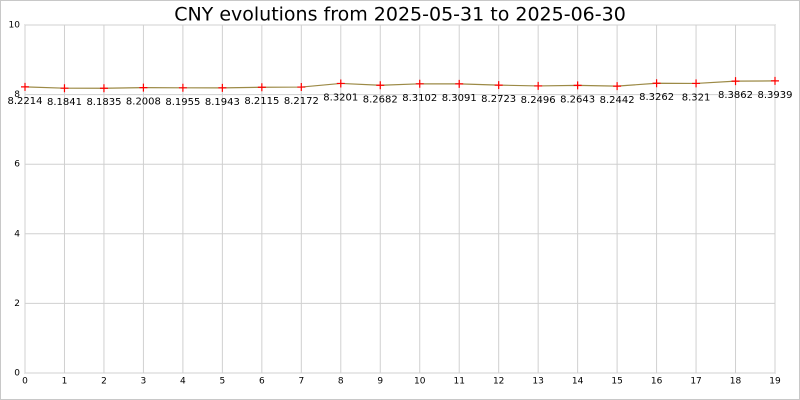 Image resolution: width=800 pixels, height=400 pixels. Describe the element at coordinates (419, 98) in the screenshot. I see `data-label: 8.3102` at that location.